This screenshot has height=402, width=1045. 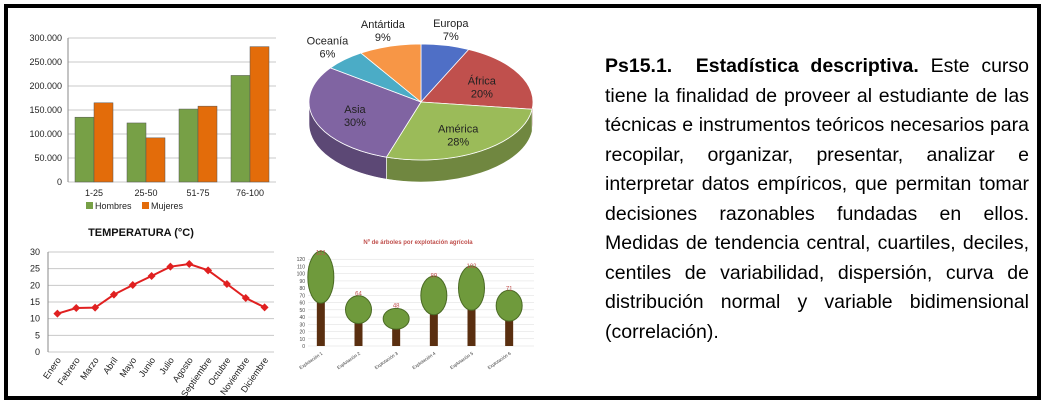 What do you see at coordinates (471, 267) in the screenshot?
I see `data-label: 102` at bounding box center [471, 267].